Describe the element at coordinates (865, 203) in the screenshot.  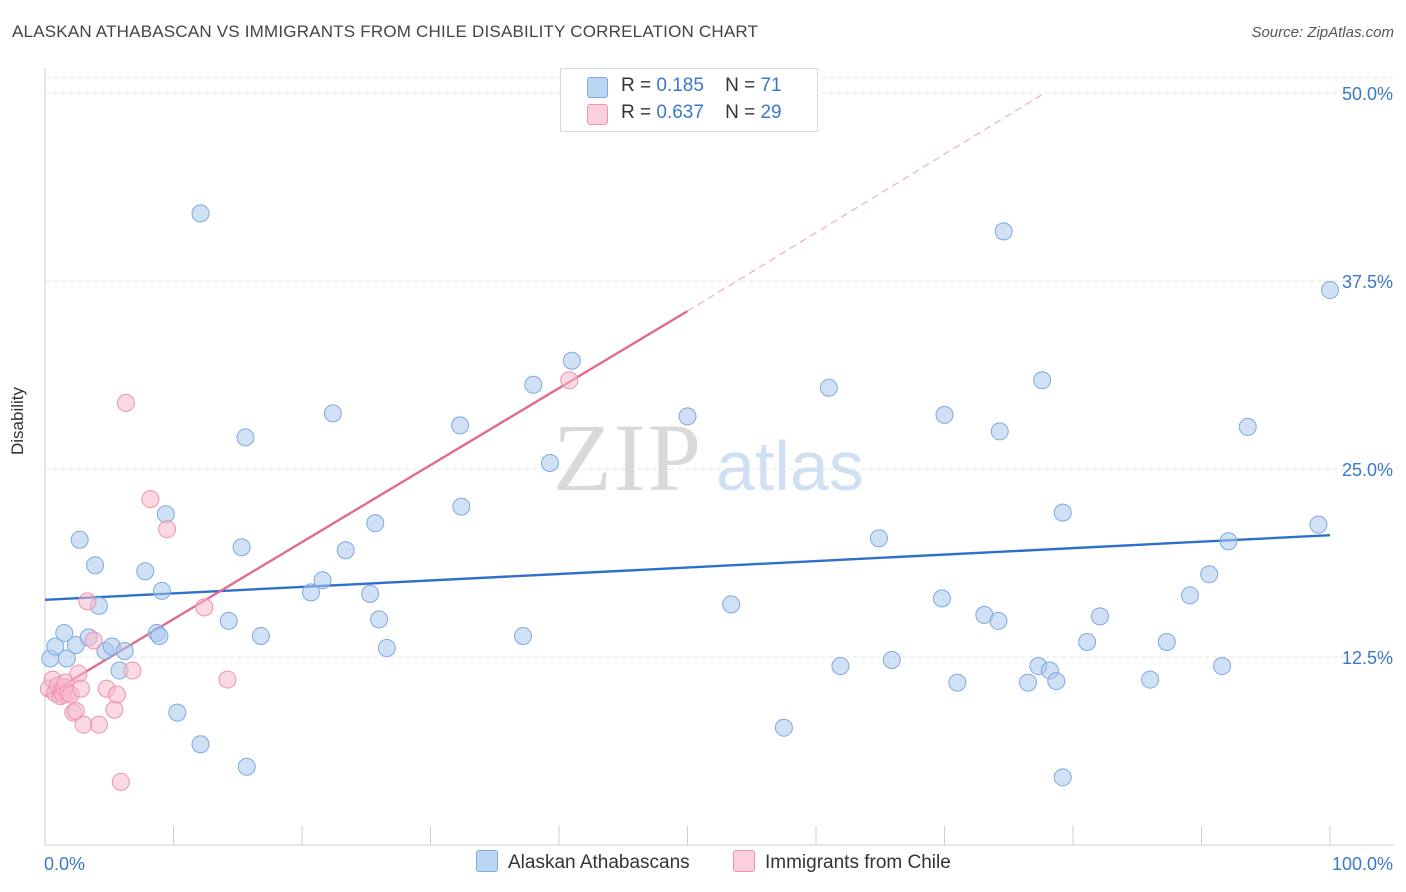
I see `trend-extension-chile` at that location.